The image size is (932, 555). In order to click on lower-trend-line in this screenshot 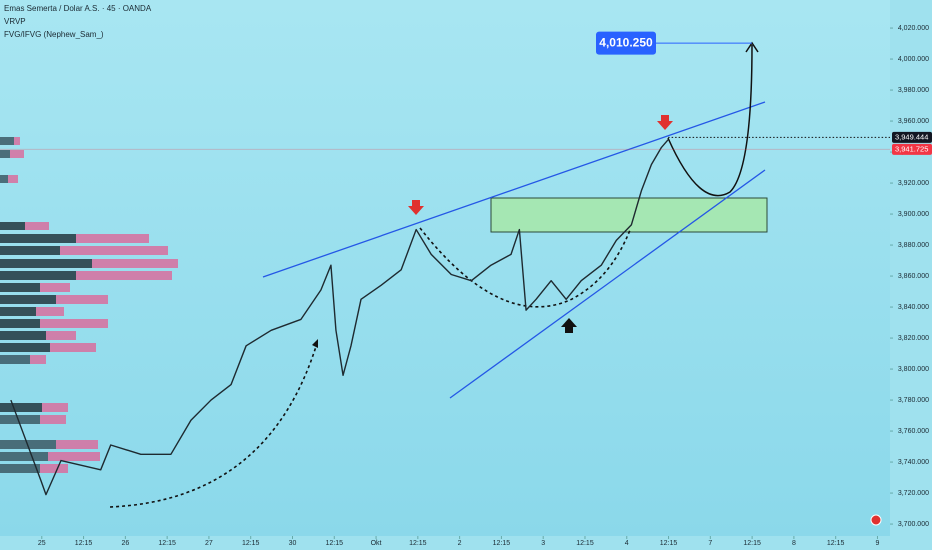, I will do `click(607, 284)`.